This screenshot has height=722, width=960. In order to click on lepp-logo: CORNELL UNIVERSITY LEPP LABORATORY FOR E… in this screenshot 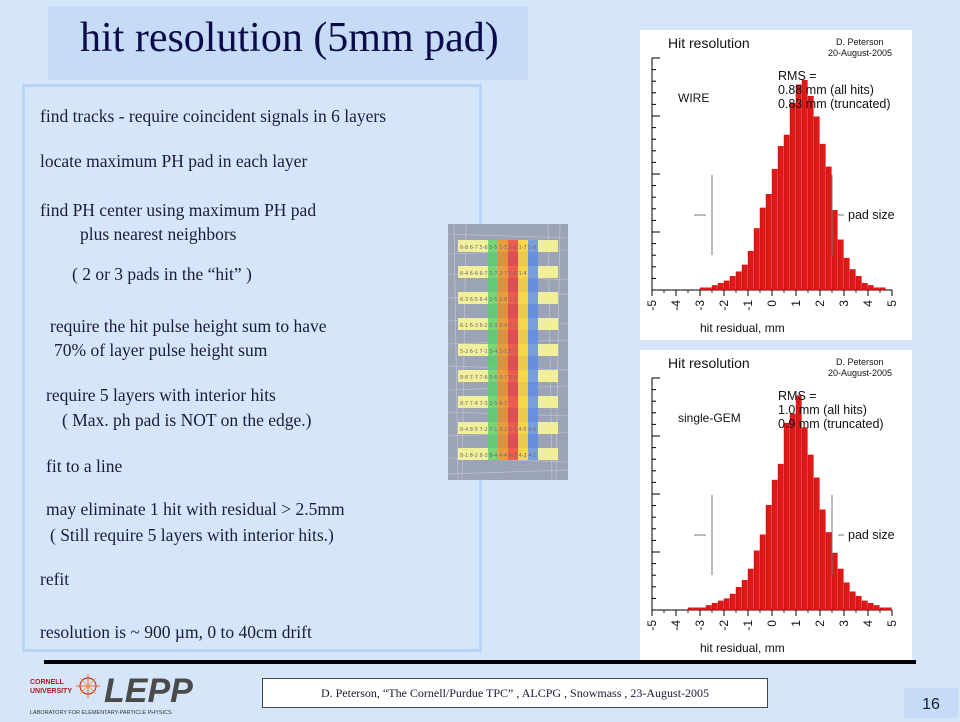, I will do `click(128, 694)`.